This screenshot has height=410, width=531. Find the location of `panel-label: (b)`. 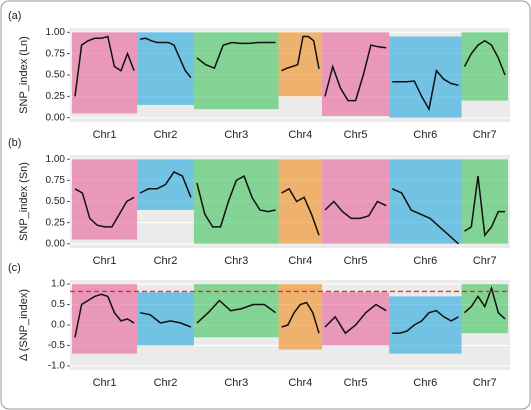

panel-label: (b) is located at coordinates (14, 143).